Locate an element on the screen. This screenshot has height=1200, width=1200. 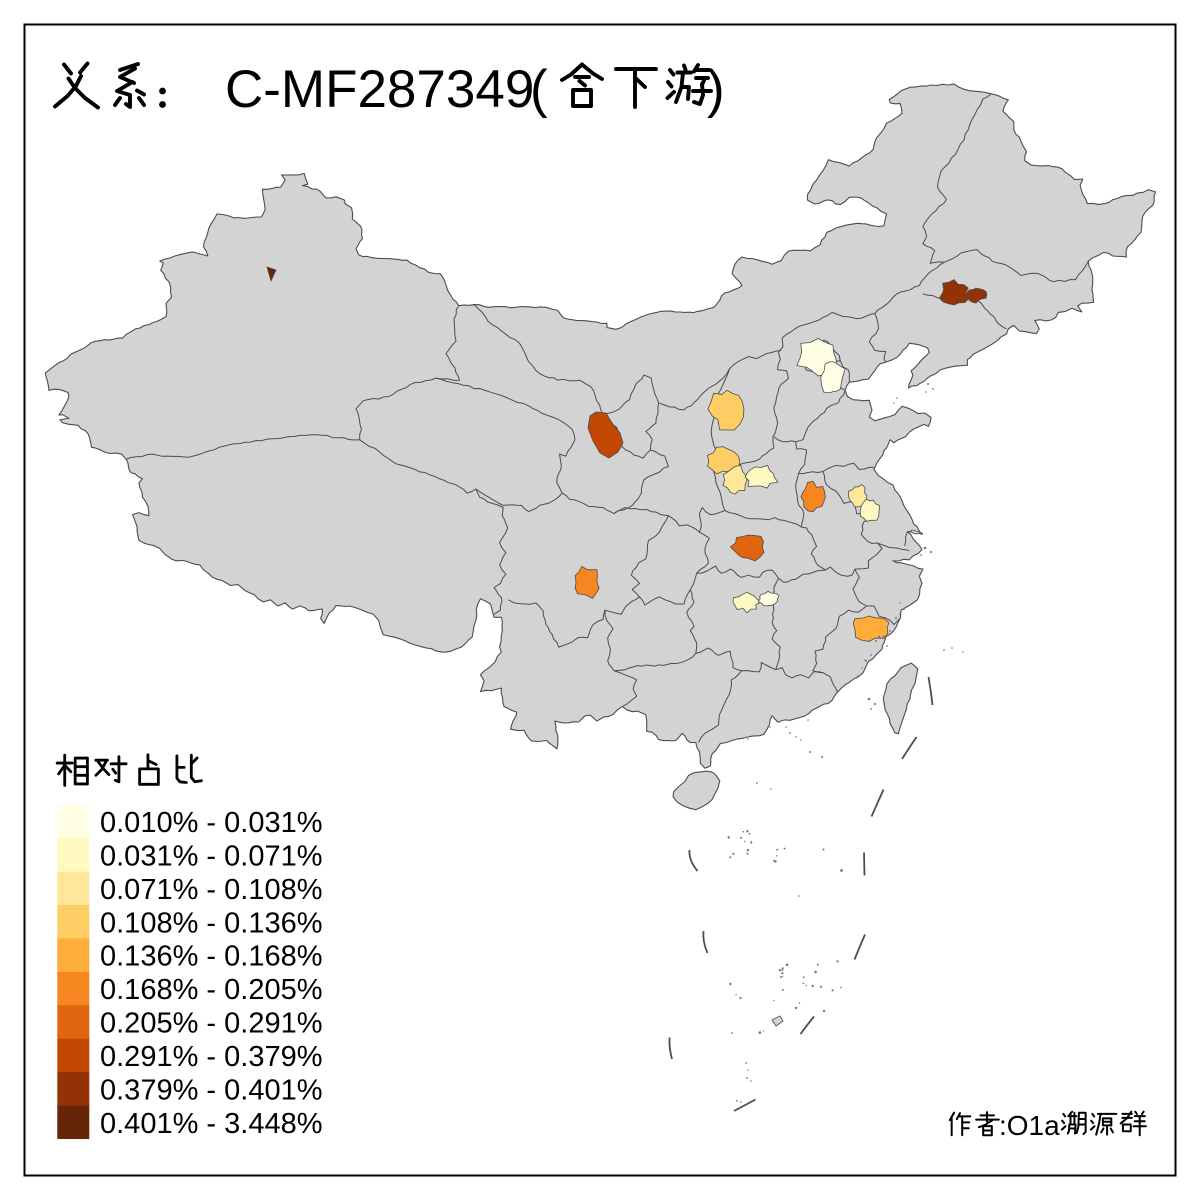
svg-text: 0.401% - 3.448% is located at coordinates (211, 1124).